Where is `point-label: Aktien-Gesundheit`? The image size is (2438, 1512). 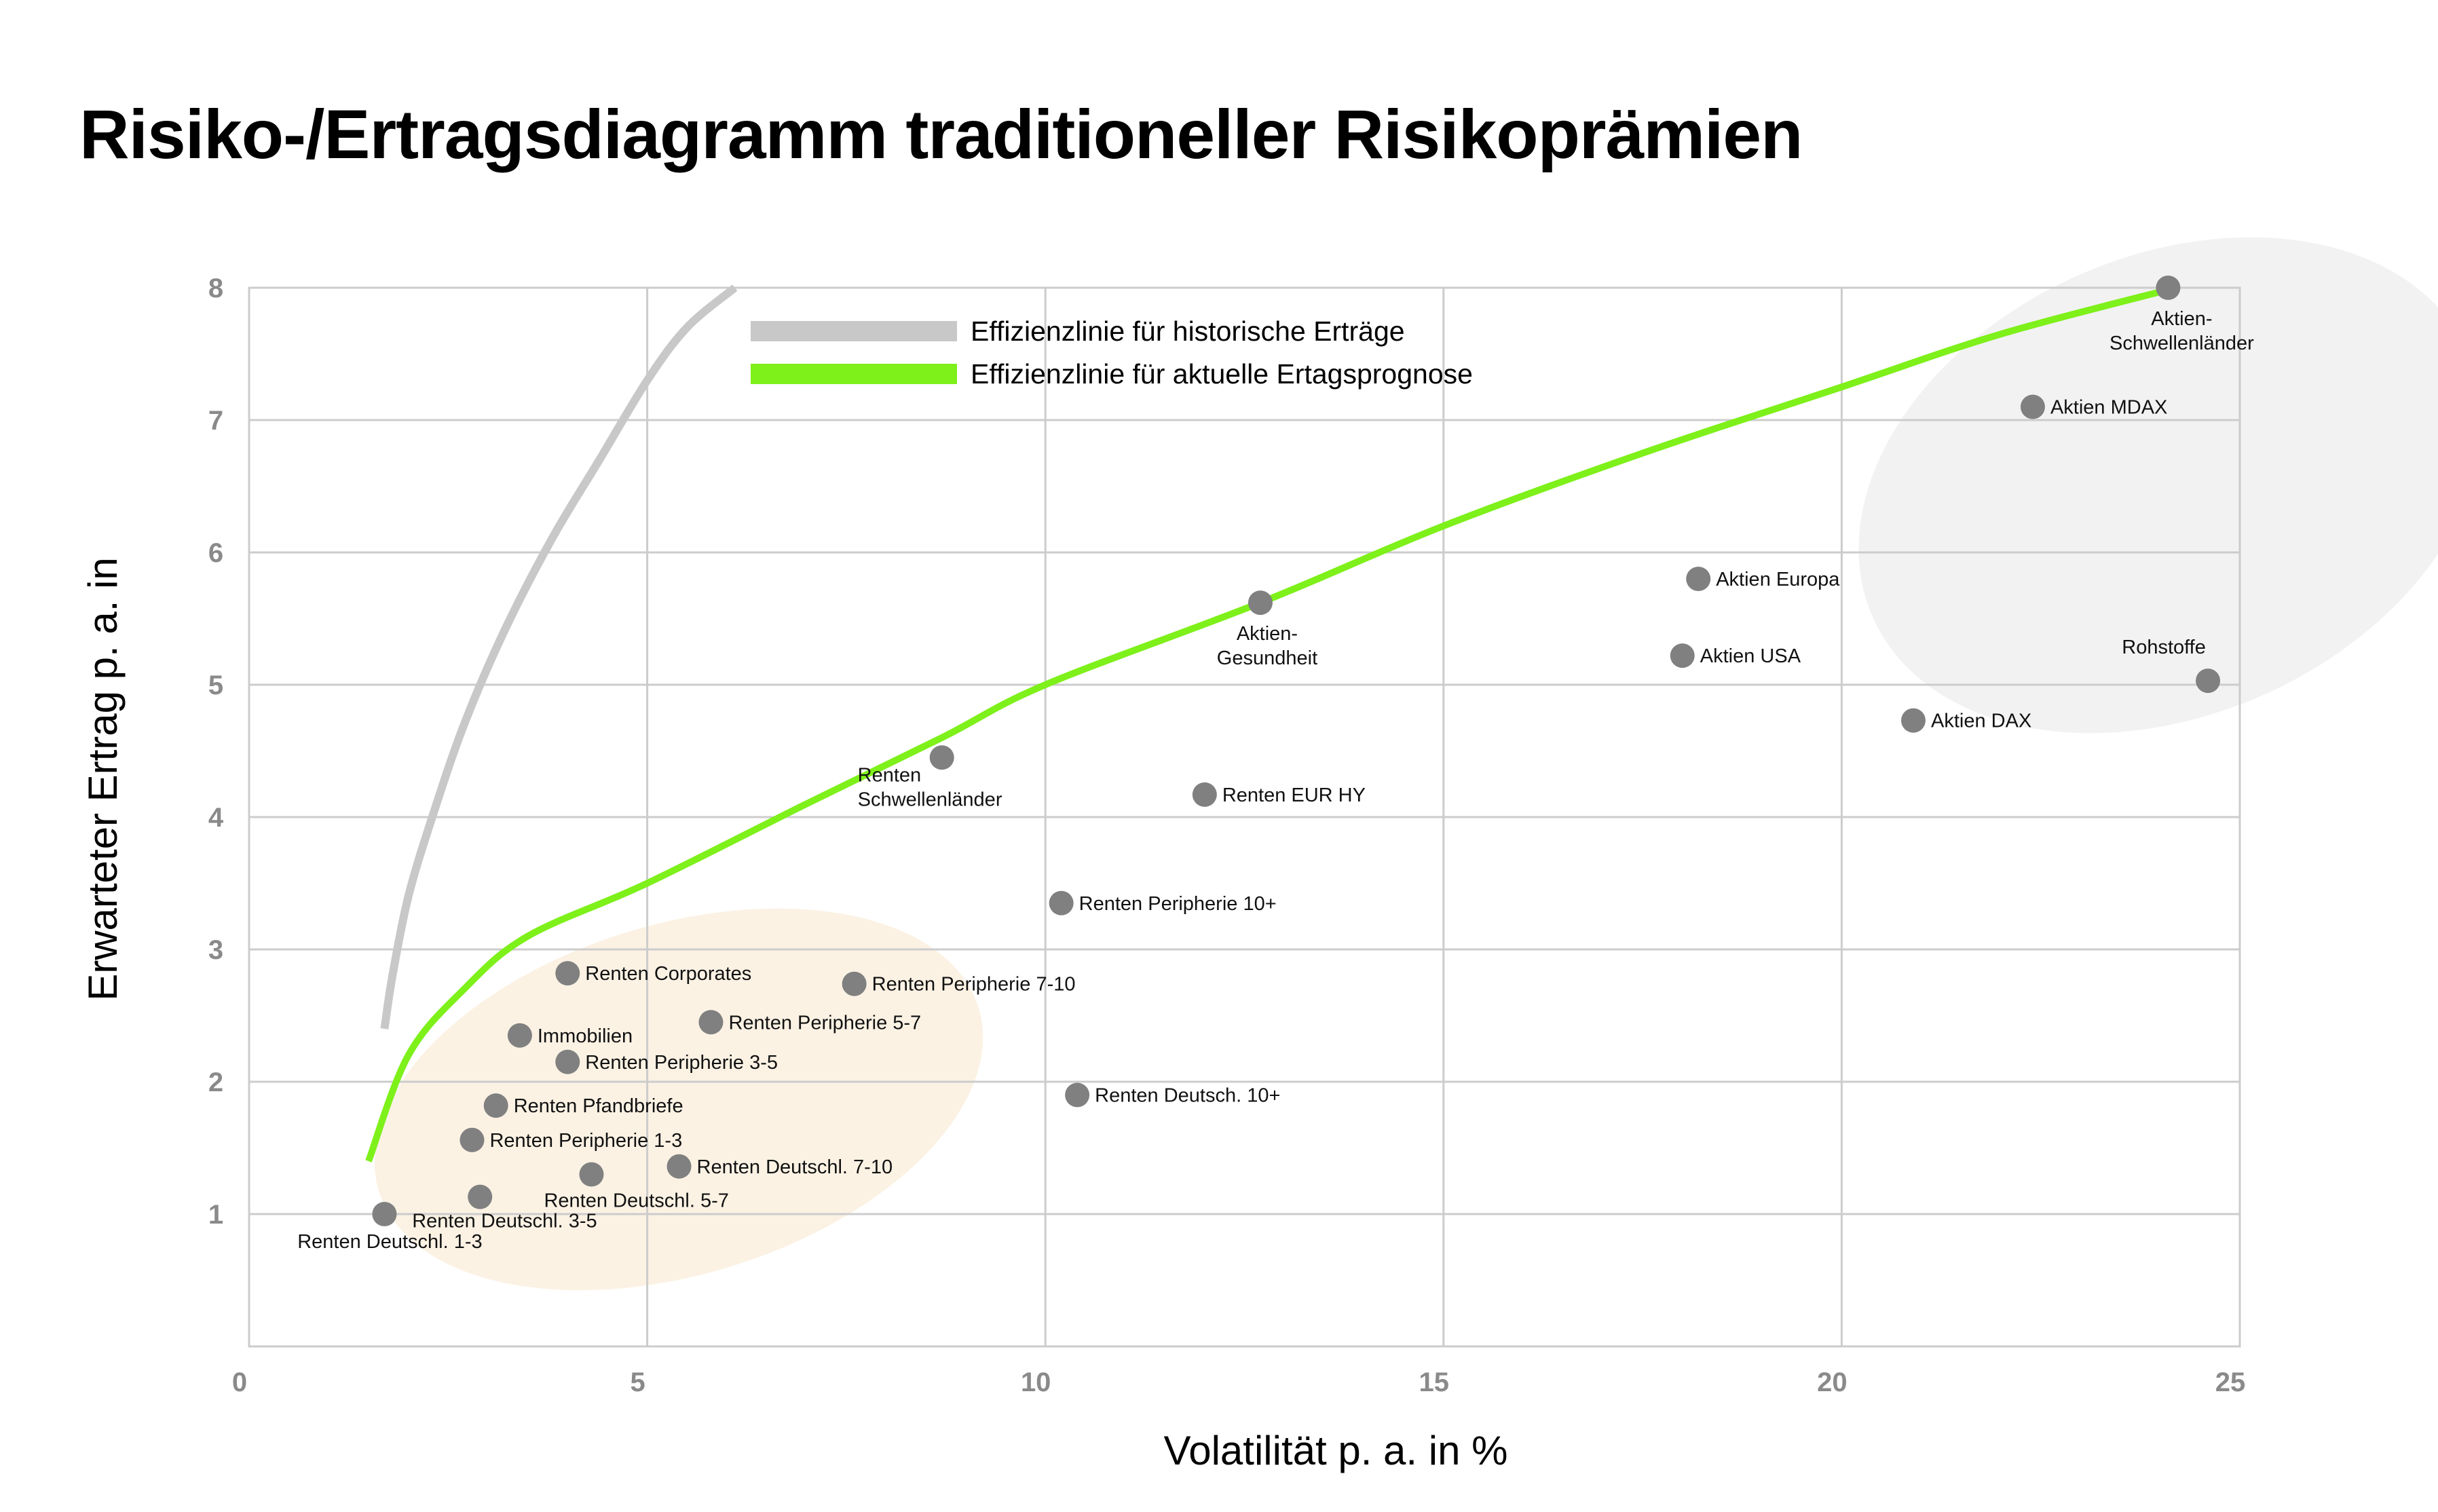
point-label: Aktien-Gesundheit is located at coordinates (1267, 646).